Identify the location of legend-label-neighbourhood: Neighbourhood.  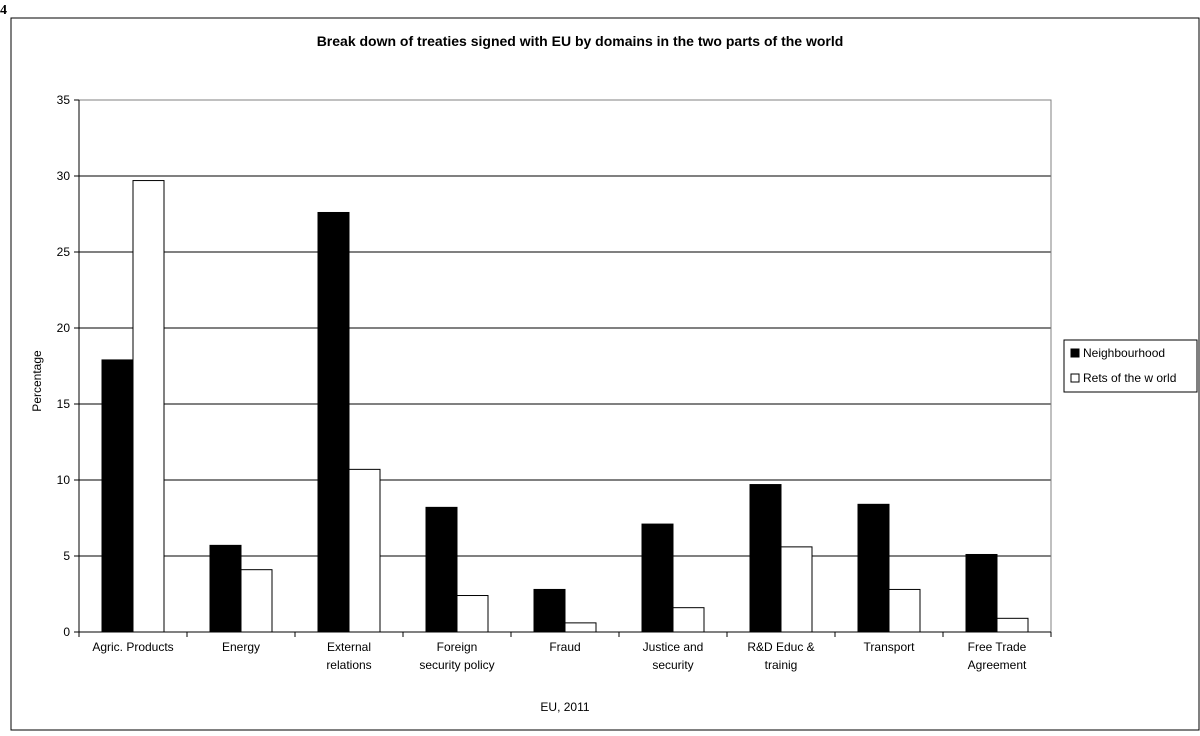
(1124, 353).